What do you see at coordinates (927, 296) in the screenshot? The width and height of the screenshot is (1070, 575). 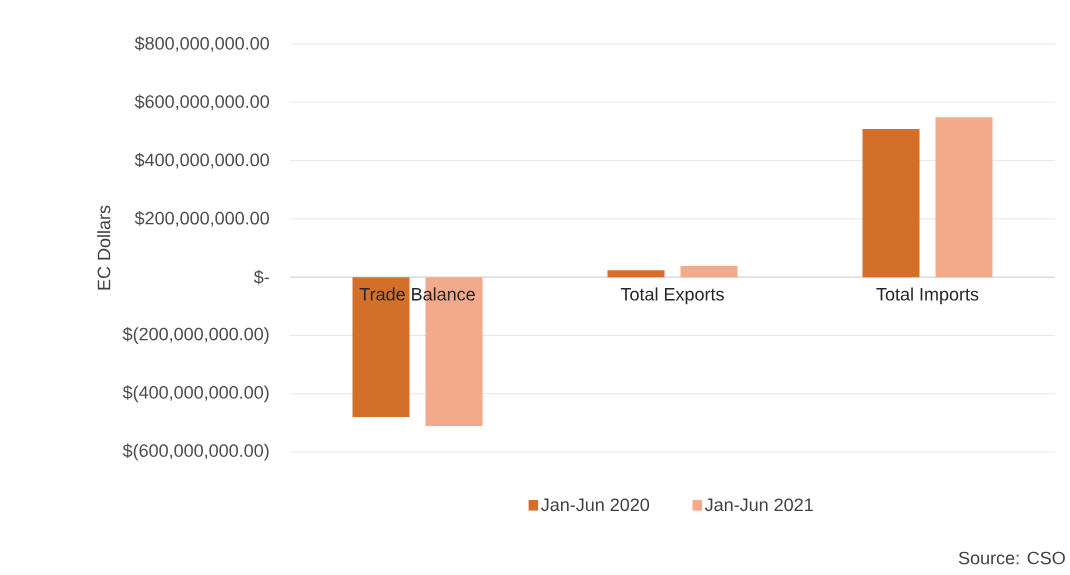 I see `x-tick-label: Total Imports` at bounding box center [927, 296].